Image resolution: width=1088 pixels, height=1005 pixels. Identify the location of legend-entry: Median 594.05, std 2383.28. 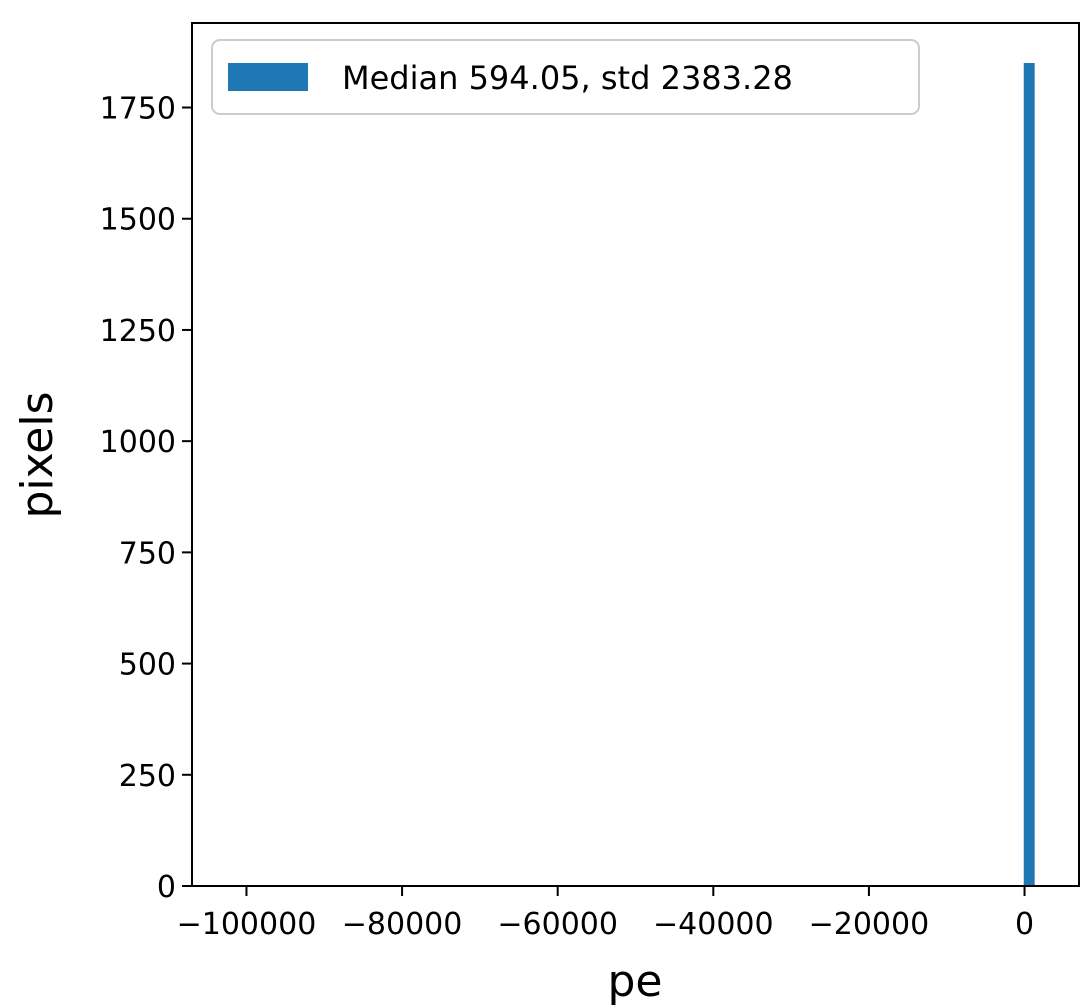
(567, 78).